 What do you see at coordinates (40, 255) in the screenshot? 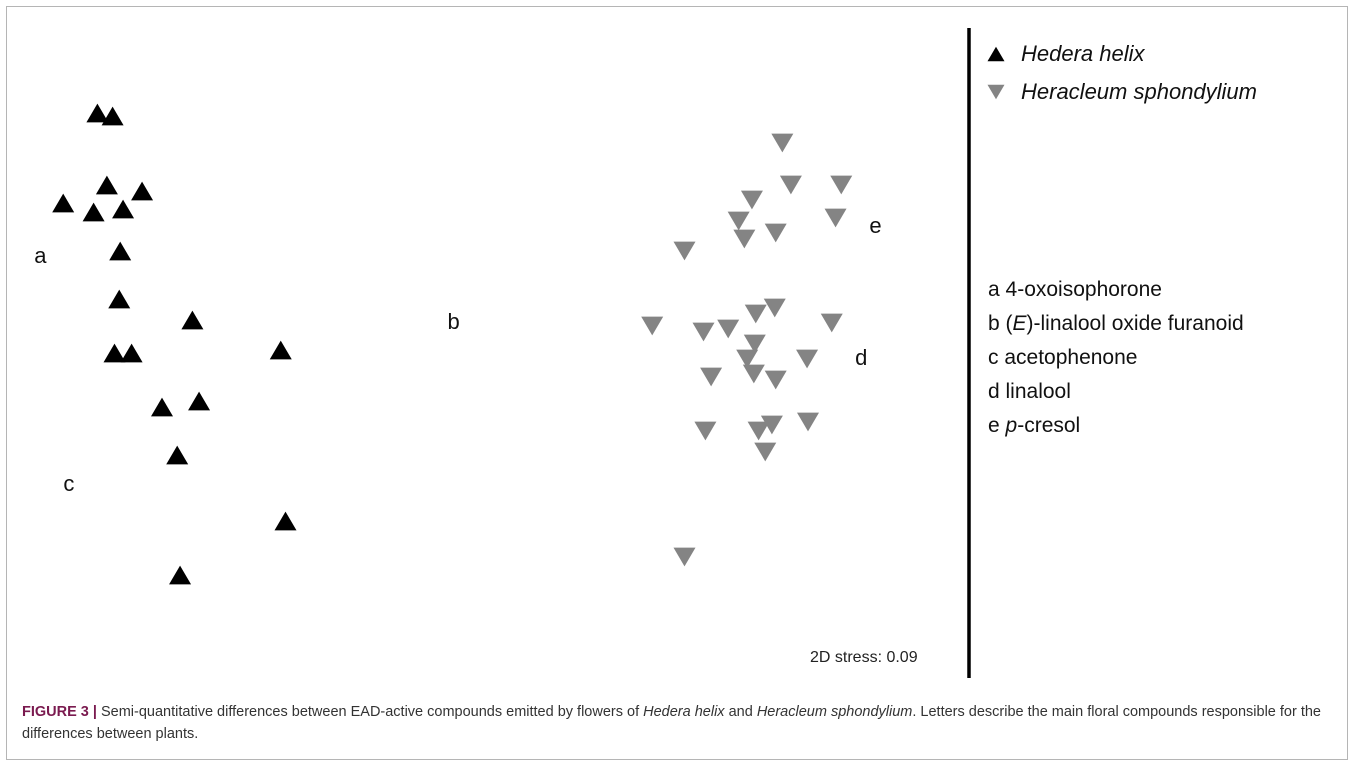
I see `annotation-a: a` at bounding box center [40, 255].